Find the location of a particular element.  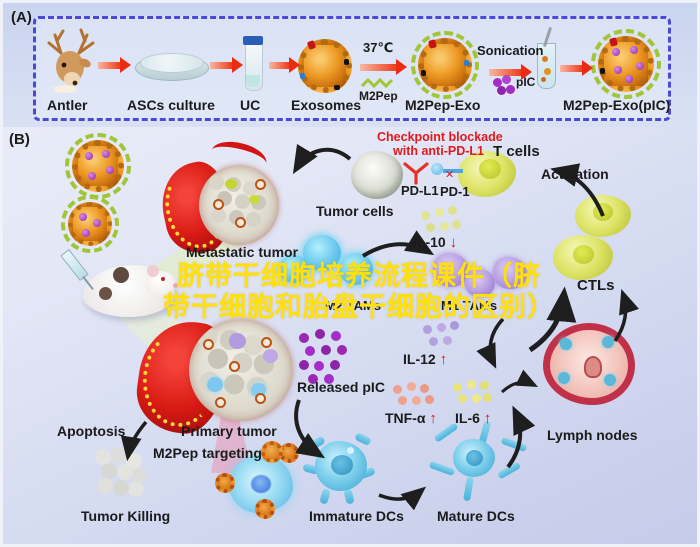

antler-label: Antler is located at coordinates (67, 105).